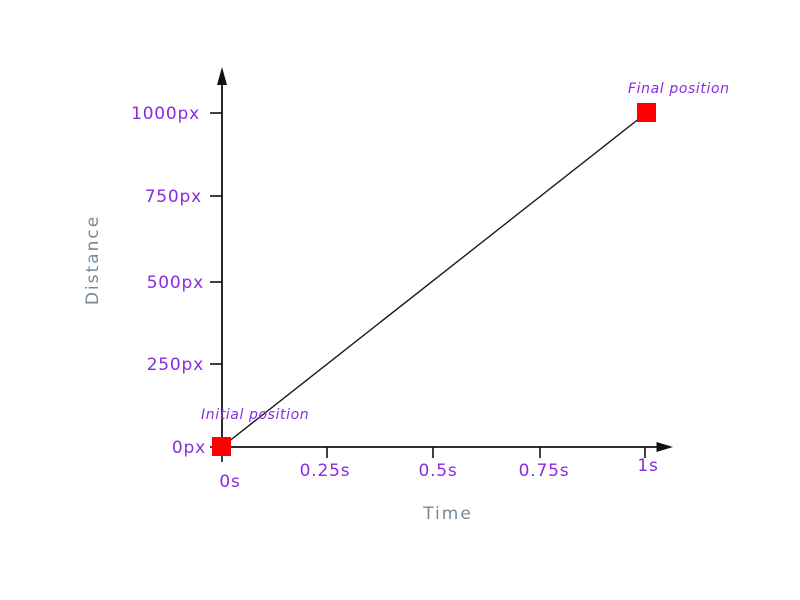 This screenshot has width=800, height=600. Describe the element at coordinates (93, 260) in the screenshot. I see `y-axis-title: Distance` at that location.